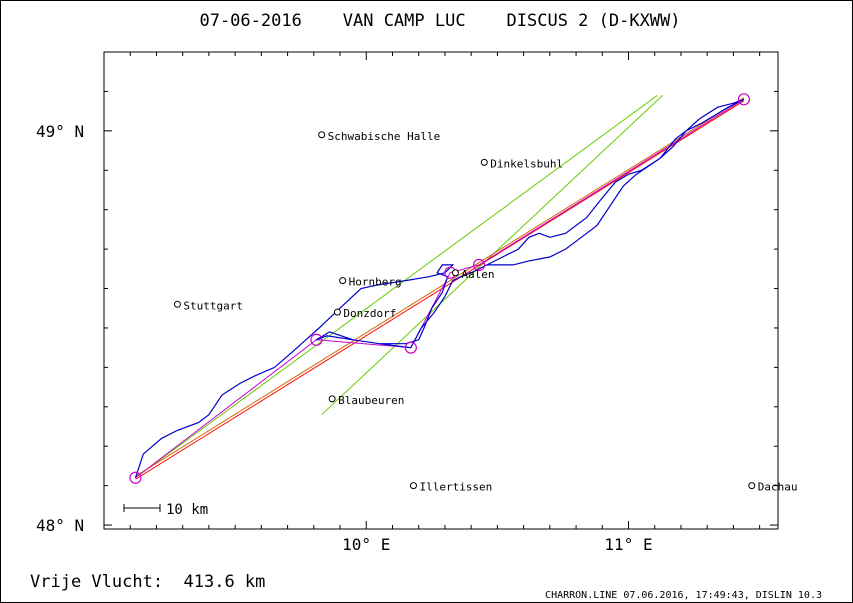  What do you see at coordinates (60, 131) in the screenshot?
I see `lat-label: 49° N` at bounding box center [60, 131].